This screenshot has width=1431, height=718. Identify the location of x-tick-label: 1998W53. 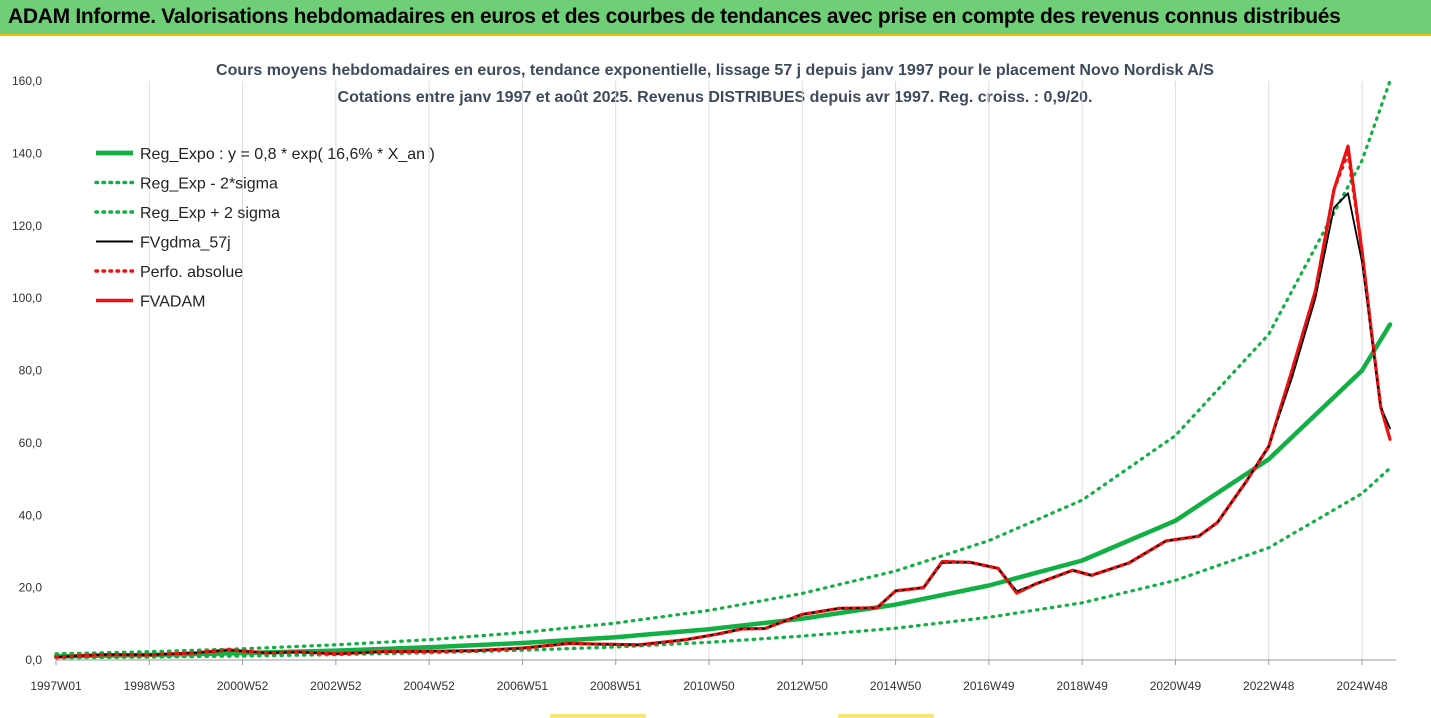
(150, 686).